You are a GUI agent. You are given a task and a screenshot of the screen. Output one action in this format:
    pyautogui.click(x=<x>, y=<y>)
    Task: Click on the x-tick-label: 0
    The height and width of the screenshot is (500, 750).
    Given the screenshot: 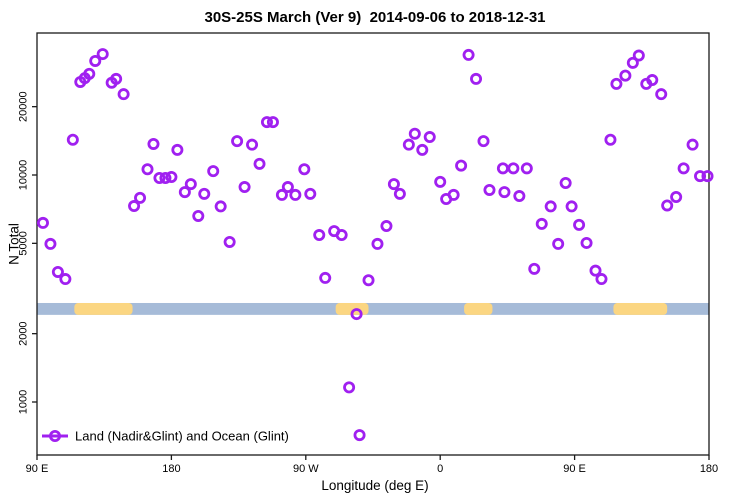 What is the action you would take?
    pyautogui.click(x=440, y=469)
    